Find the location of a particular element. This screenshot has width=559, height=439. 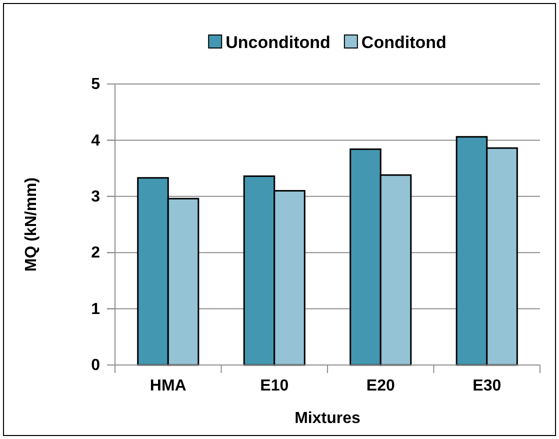

y-tick-label: 0 is located at coordinates (95, 365).